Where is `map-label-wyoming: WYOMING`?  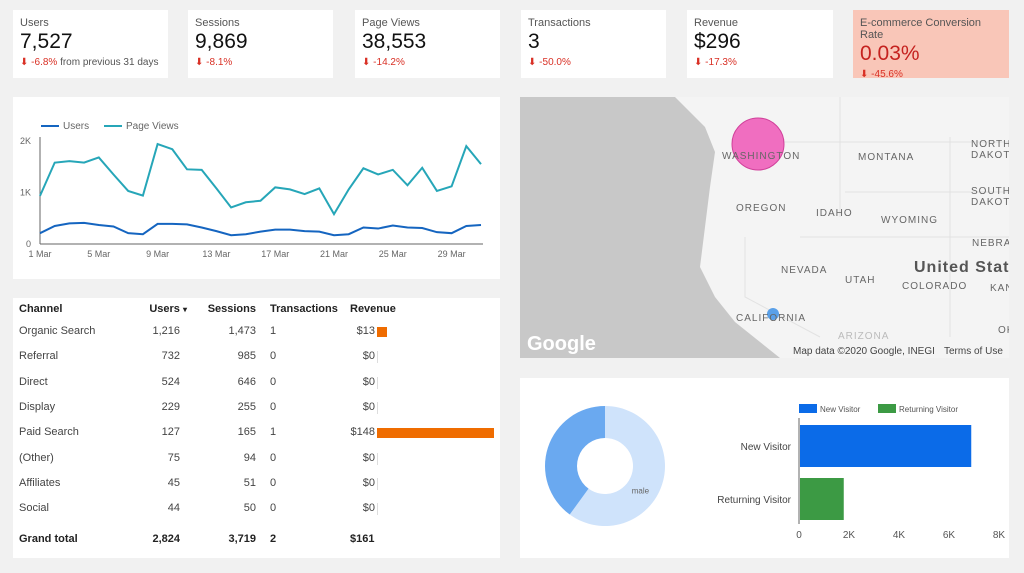 map-label-wyoming: WYOMING is located at coordinates (909, 220).